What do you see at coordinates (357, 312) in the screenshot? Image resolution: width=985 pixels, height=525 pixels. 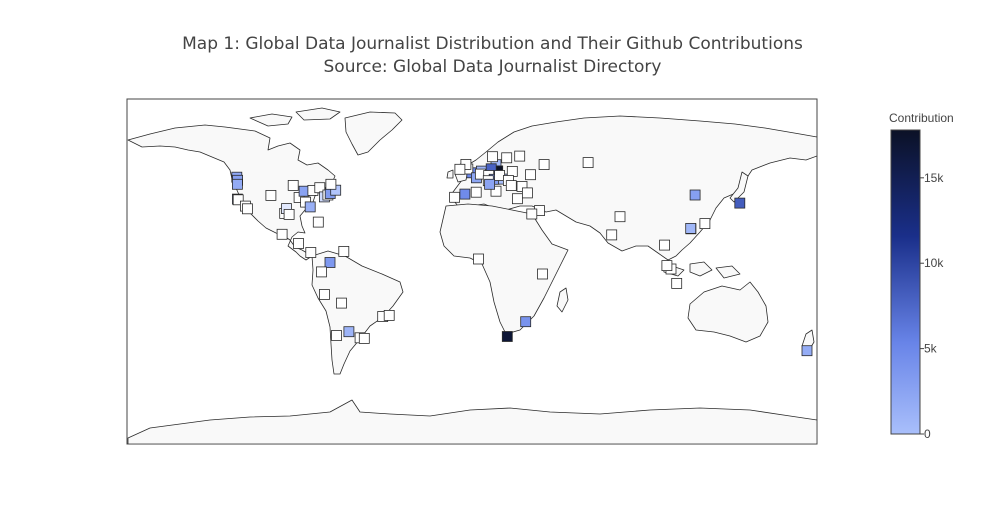 I see `landmass-south-america` at bounding box center [357, 312].